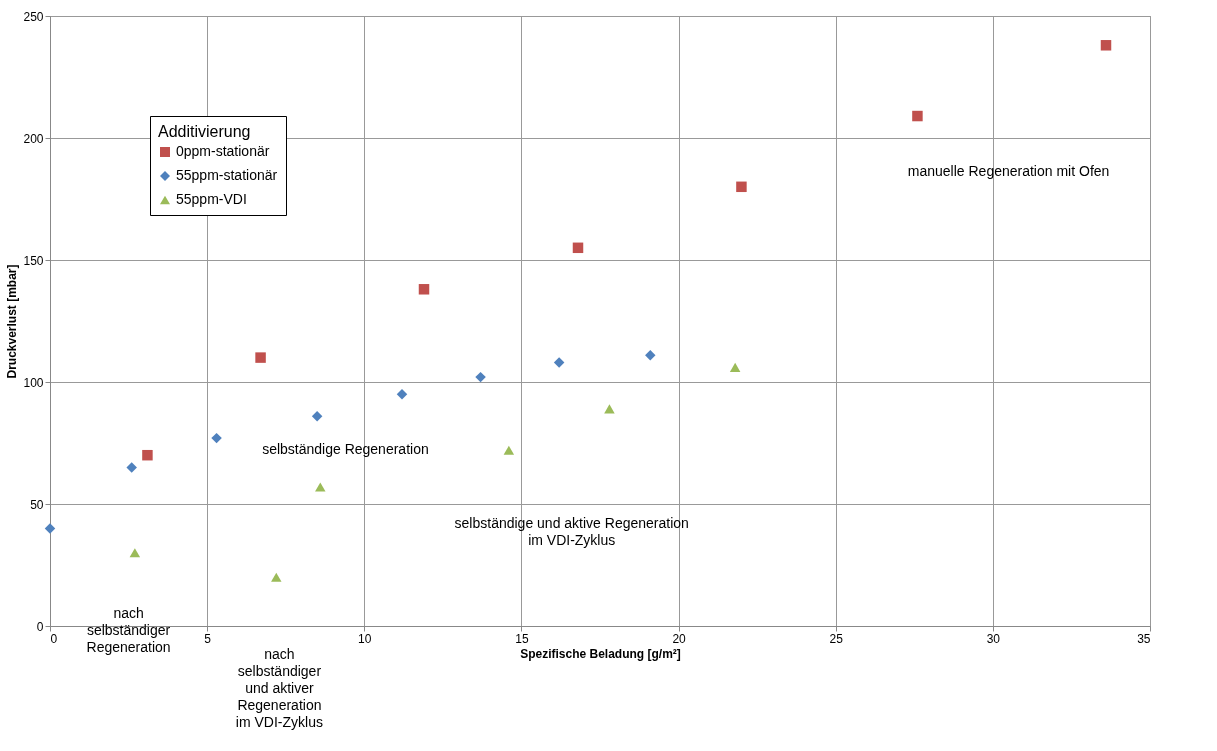  I want to click on x-tick-label: 0, so click(54, 638).